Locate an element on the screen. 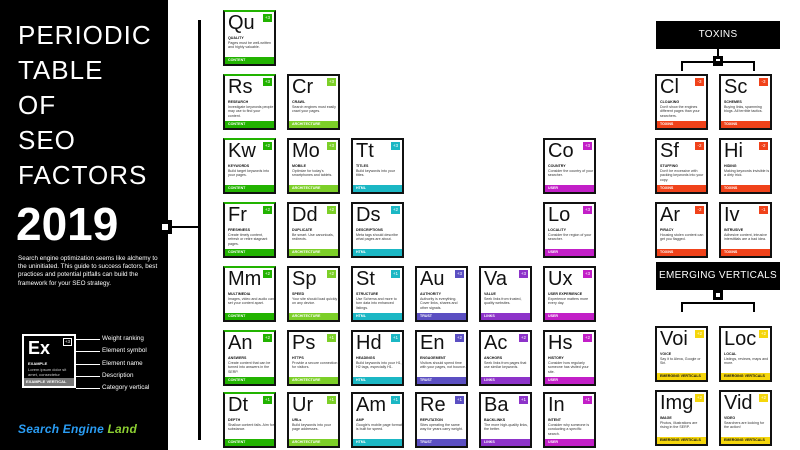 This screenshot has width=800, height=450. element-name: KEYWORDS is located at coordinates (239, 166).